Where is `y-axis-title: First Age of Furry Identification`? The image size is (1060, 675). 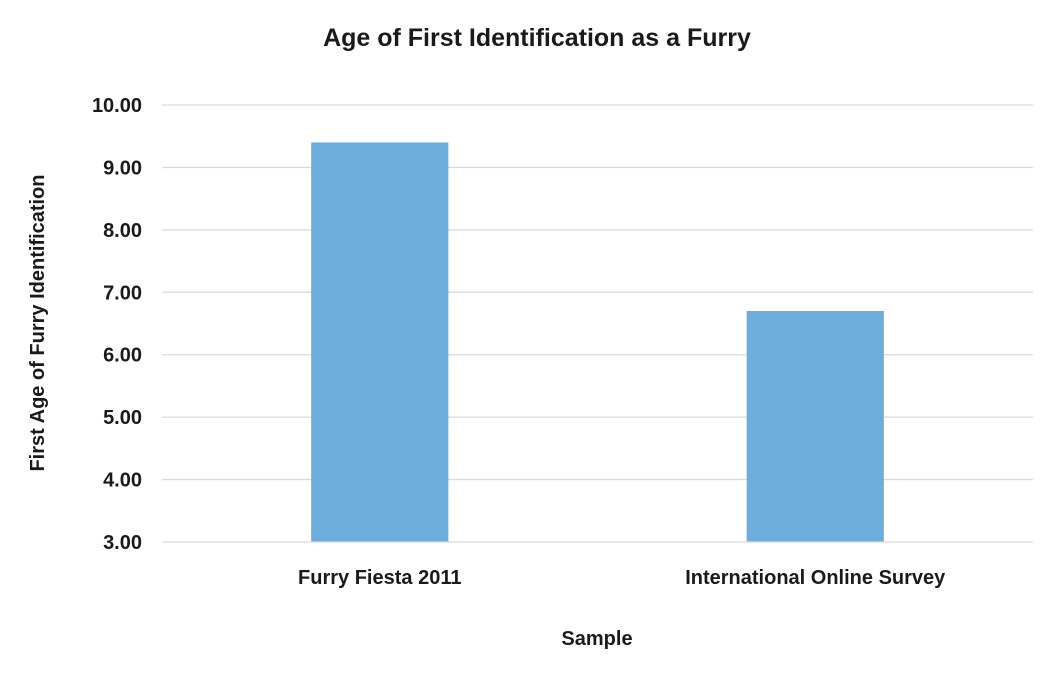
y-axis-title: First Age of Furry Identification is located at coordinates (38, 322).